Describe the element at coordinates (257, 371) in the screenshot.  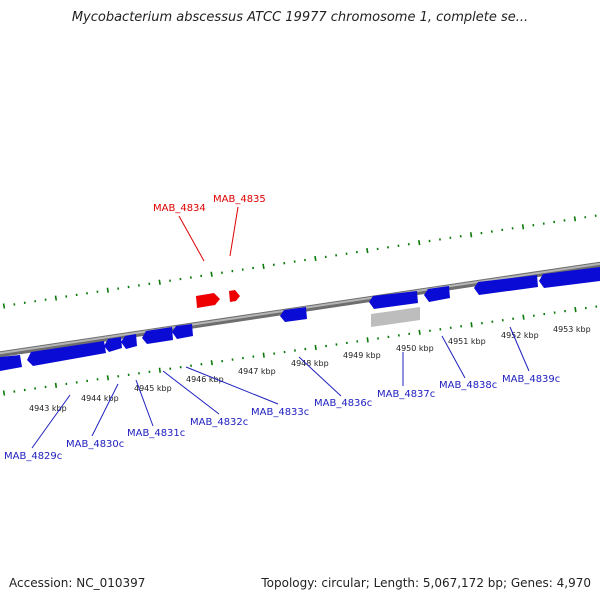
I see `scale-label: 4947 kbp` at that location.